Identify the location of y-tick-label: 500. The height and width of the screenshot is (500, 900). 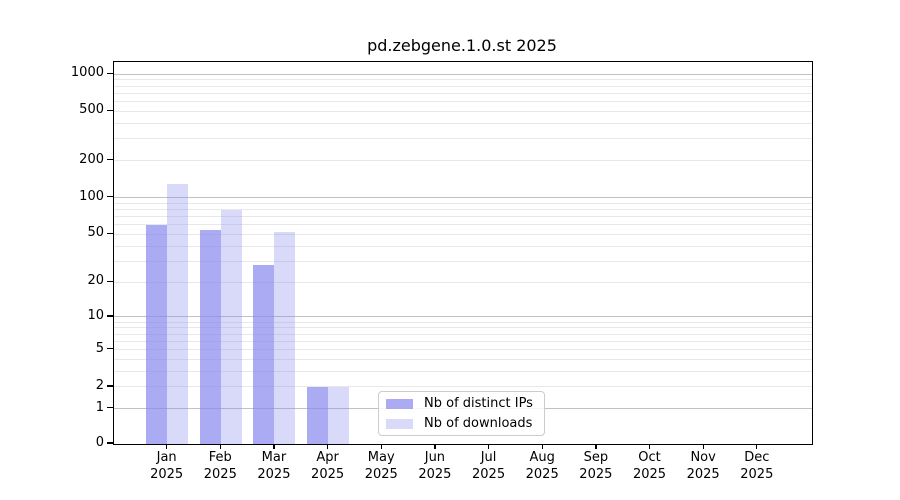
(91, 110).